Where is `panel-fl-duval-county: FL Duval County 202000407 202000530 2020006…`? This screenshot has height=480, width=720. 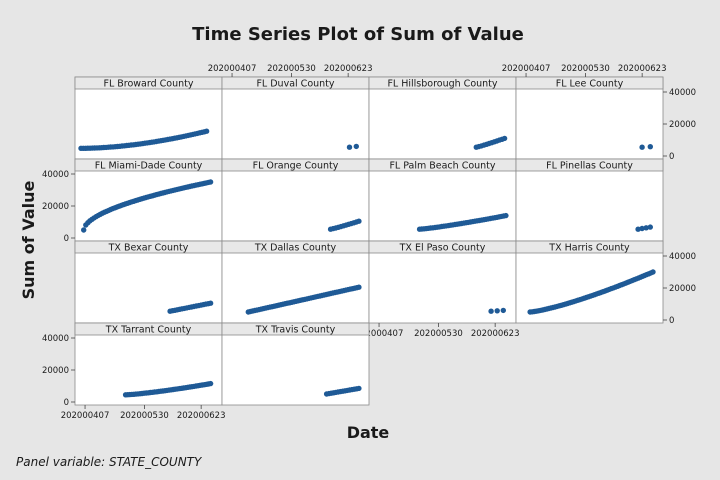
panel-fl-duval-county: FL Duval County 202000407 202000530 2020006… is located at coordinates (290, 112).